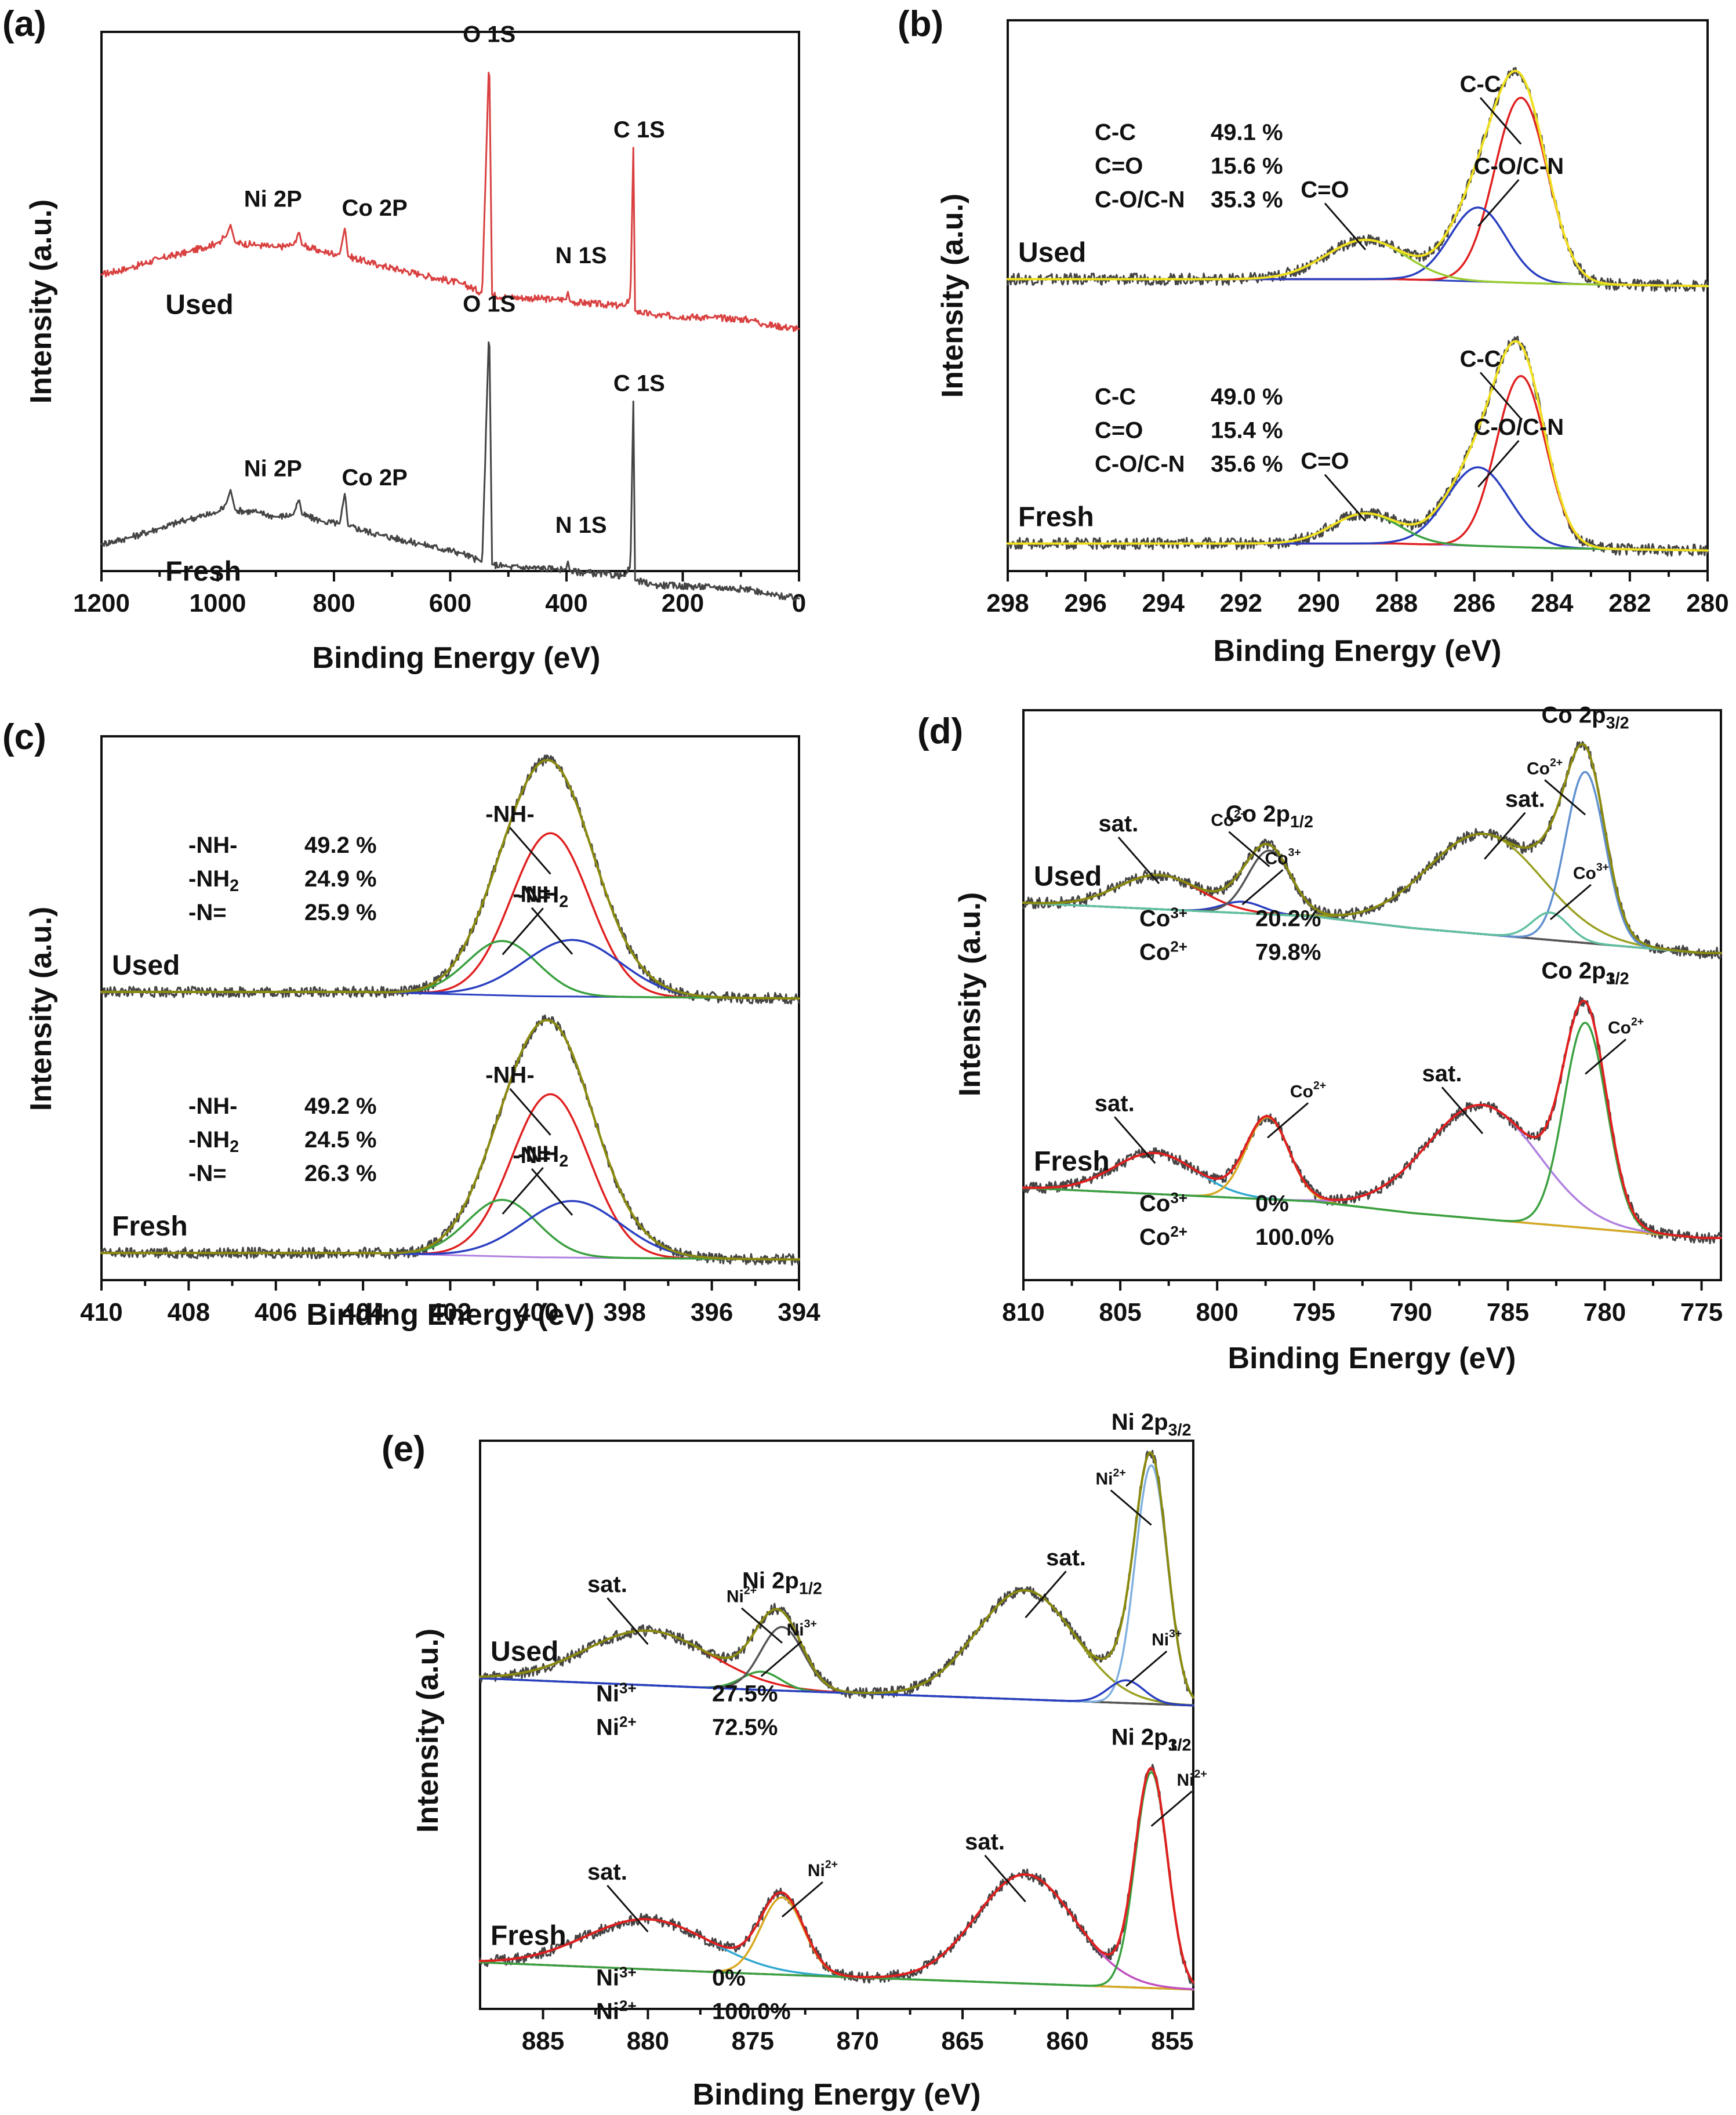 The height and width of the screenshot is (2115, 1736). What do you see at coordinates (1247, 167) in the screenshot?
I see `quant-value: 15.6 %` at bounding box center [1247, 167].